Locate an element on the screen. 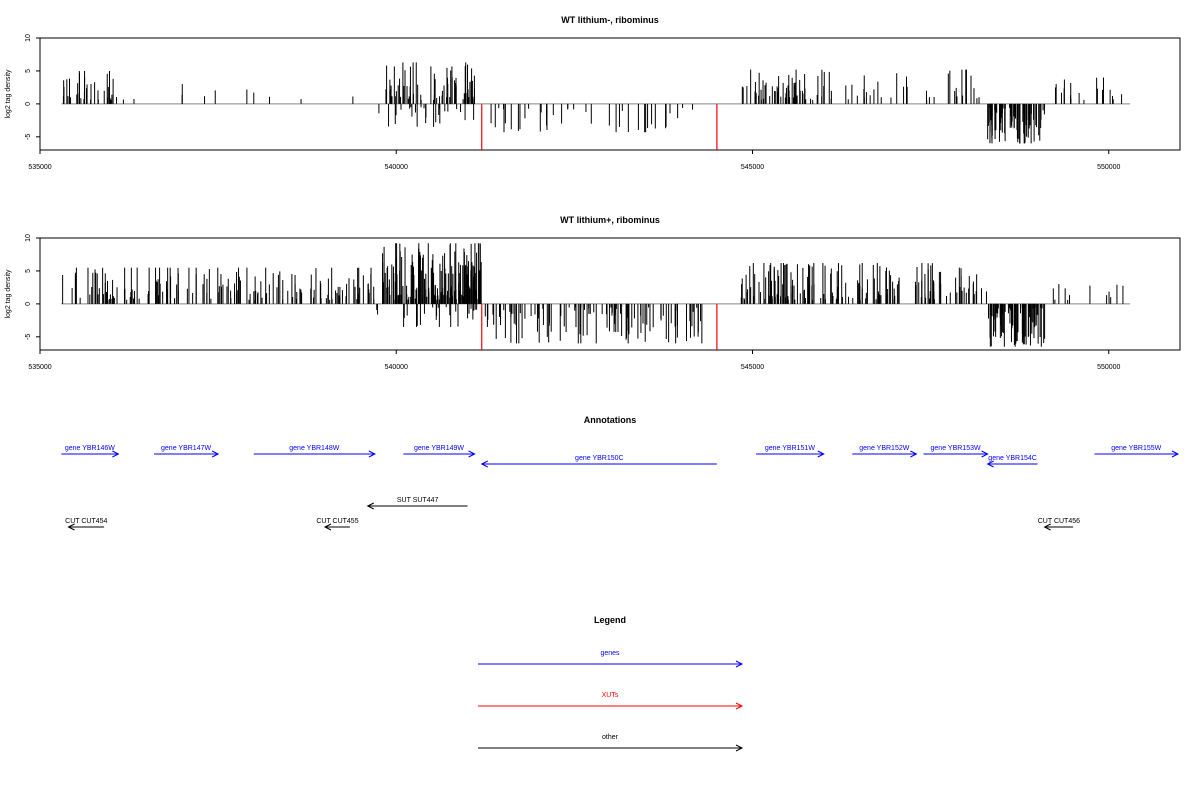  feature-label: gene YBR148W is located at coordinates (314, 448).